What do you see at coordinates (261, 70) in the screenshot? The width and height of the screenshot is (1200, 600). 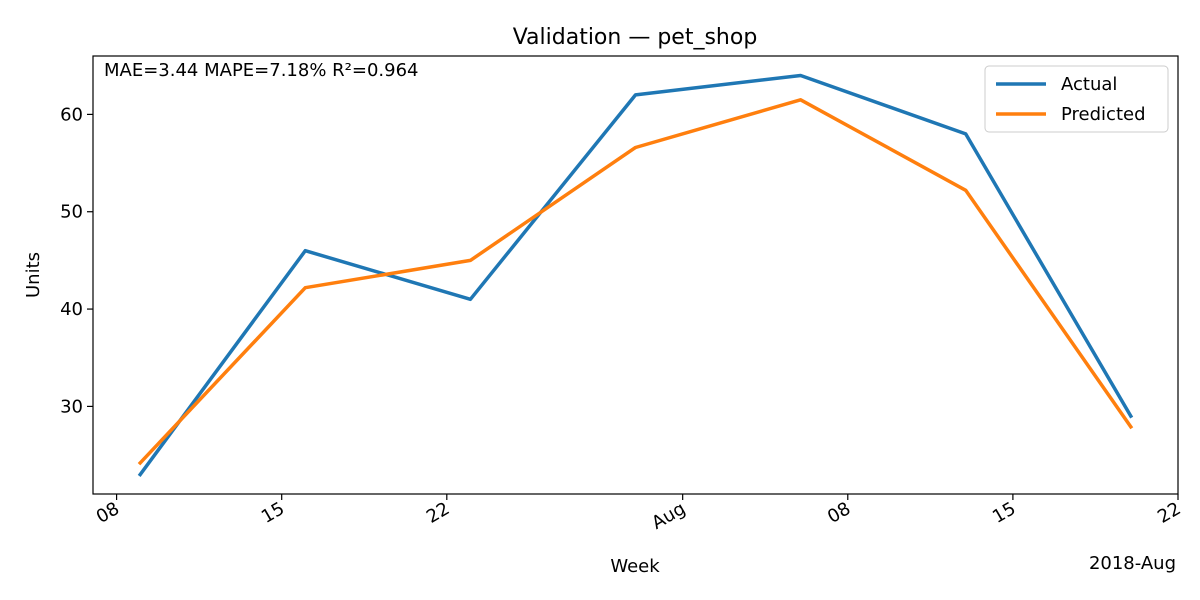 I see `metrics-annotation: MAE=3.44 MAPE=7.18% R²=0.964` at bounding box center [261, 70].